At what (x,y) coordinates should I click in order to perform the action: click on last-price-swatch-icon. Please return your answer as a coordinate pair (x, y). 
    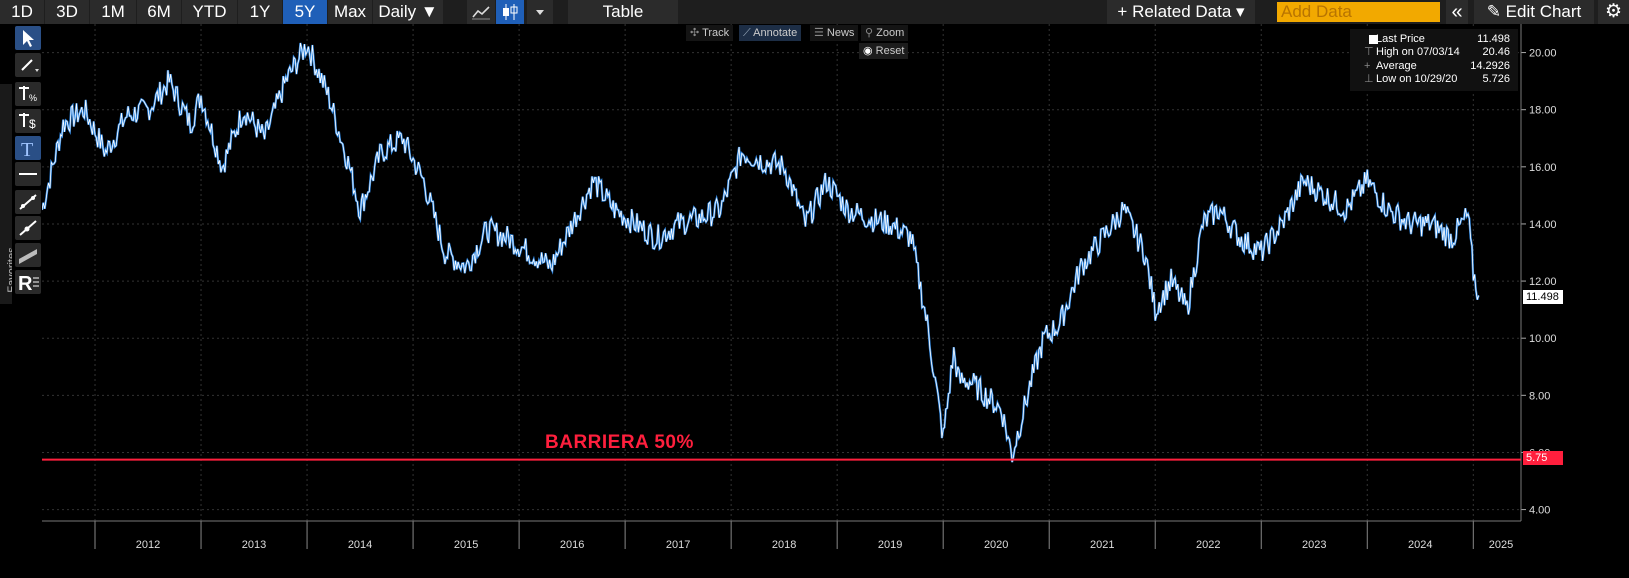
    Looking at the image, I should click on (1373, 39).